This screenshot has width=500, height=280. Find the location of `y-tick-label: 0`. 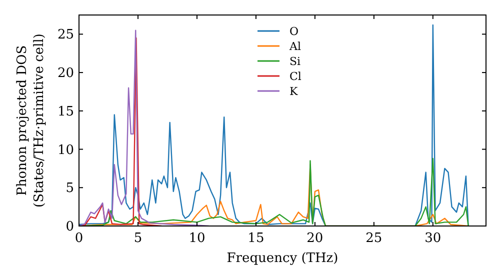

y-tick-label: 0 is located at coordinates (70, 227).